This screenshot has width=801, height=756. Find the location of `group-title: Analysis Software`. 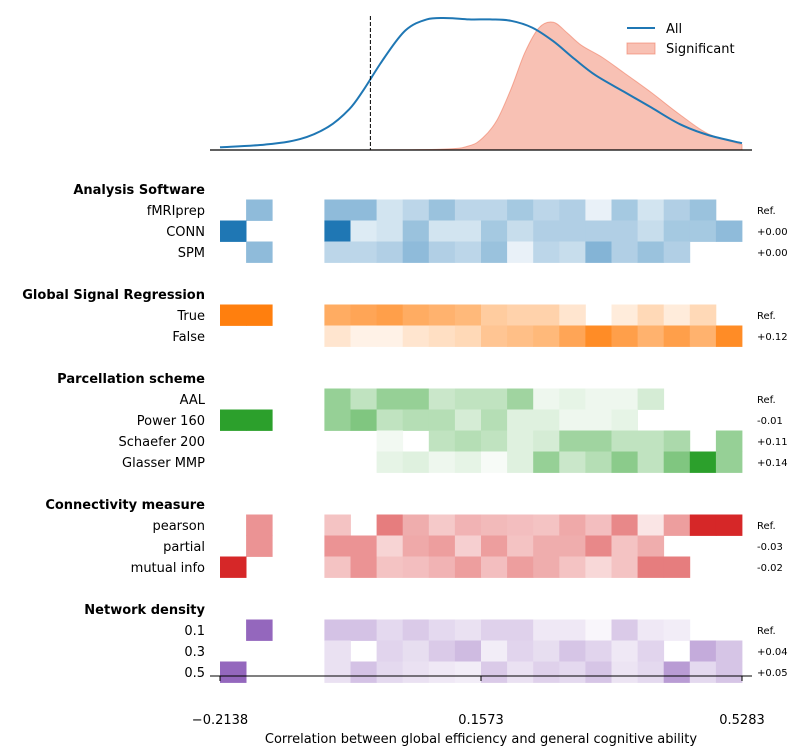

group-title: Analysis Software is located at coordinates (139, 190).